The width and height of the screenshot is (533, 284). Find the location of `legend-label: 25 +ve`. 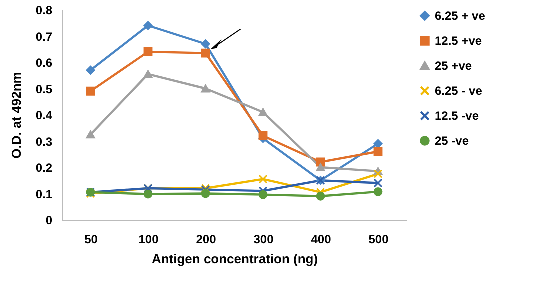

legend-label: 25 +ve is located at coordinates (453, 66).